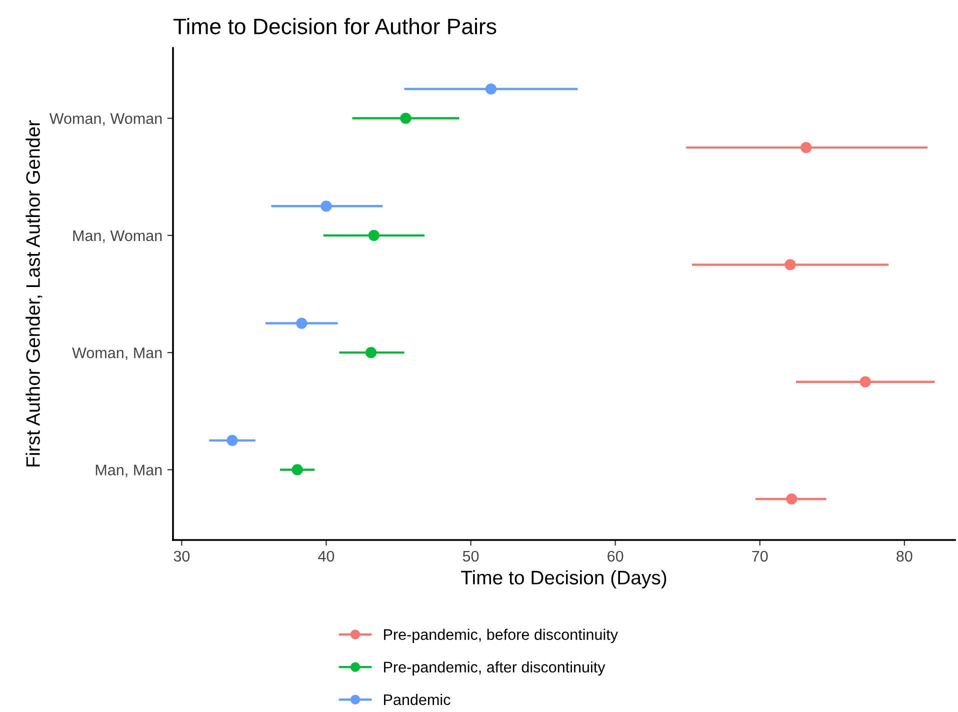  I want to click on x-tick-label: 50, so click(470, 556).